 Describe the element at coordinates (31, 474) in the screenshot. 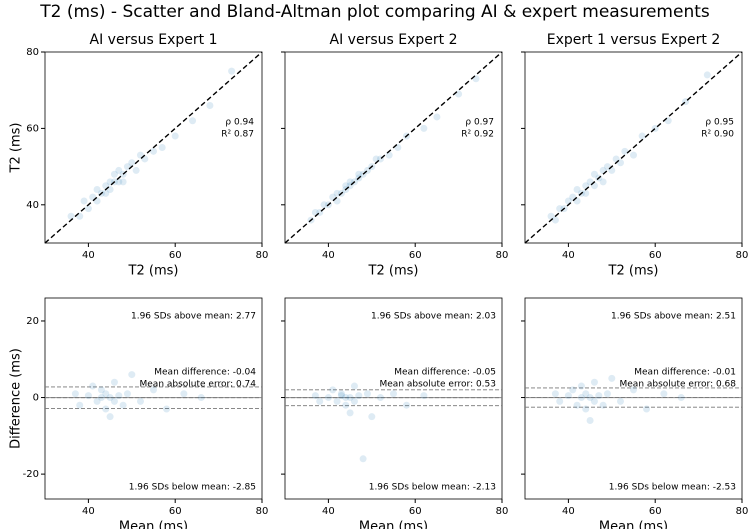

I see `y-tick-label: -20` at that location.